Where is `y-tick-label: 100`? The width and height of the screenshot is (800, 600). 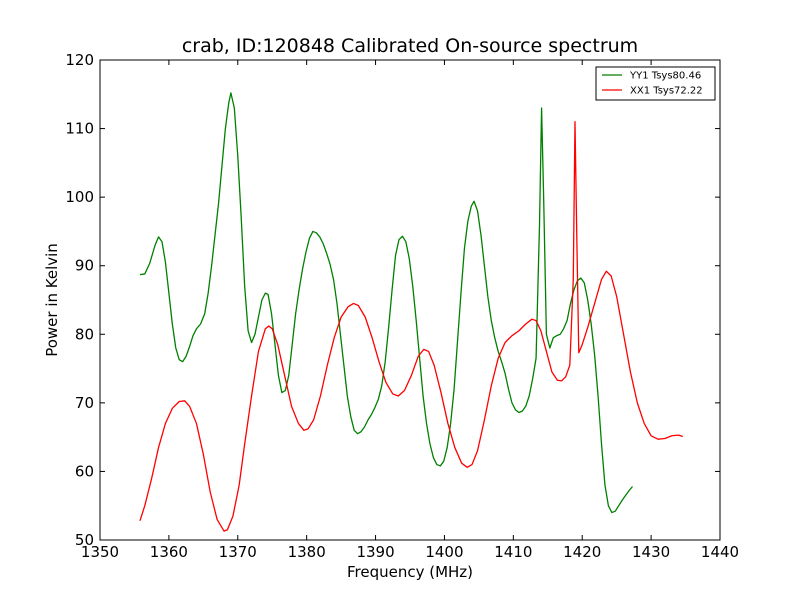
y-tick-label: 100 is located at coordinates (79, 197).